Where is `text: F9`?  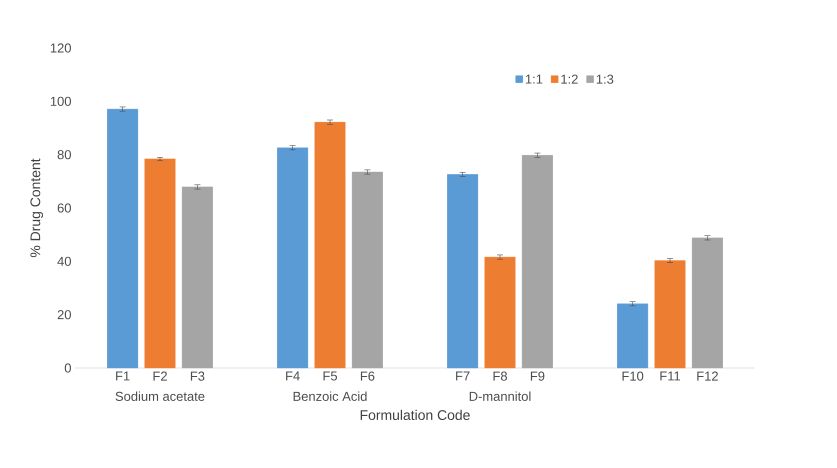
text: F9 is located at coordinates (537, 376).